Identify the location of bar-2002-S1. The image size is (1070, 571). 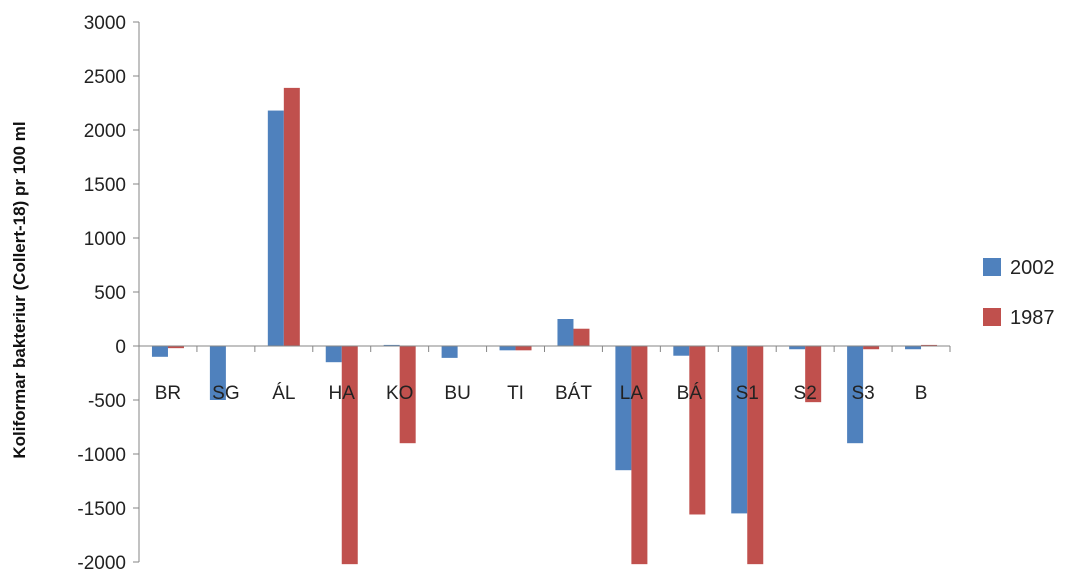
(739, 430).